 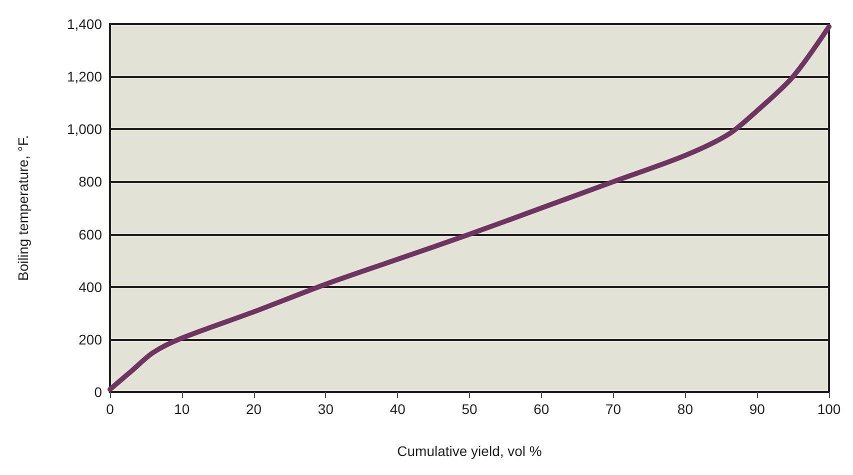 I want to click on x-axis-title: Cumulative yield, vol %, so click(x=469, y=451).